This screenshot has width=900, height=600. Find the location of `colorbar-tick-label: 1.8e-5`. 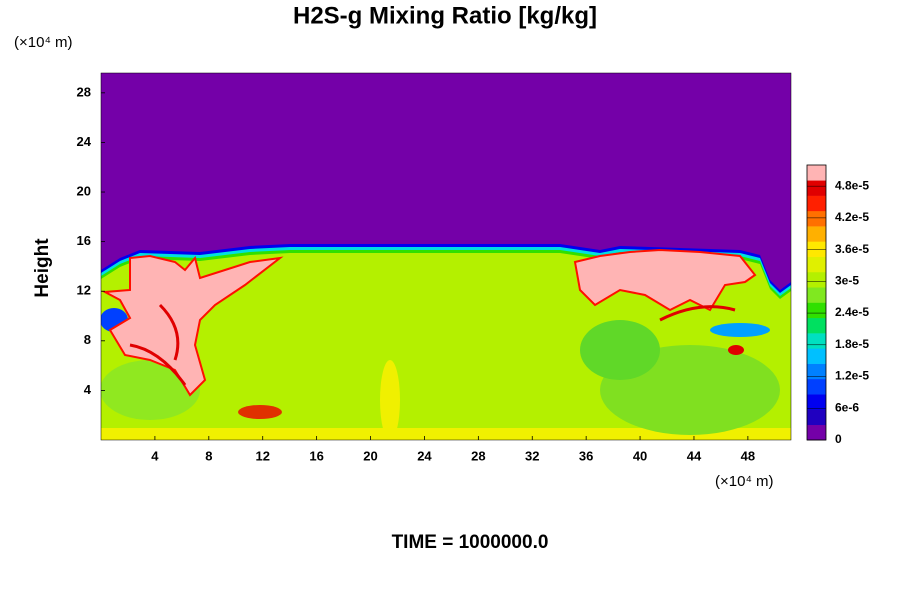

colorbar-tick-label: 1.8e-5 is located at coordinates (852, 344).